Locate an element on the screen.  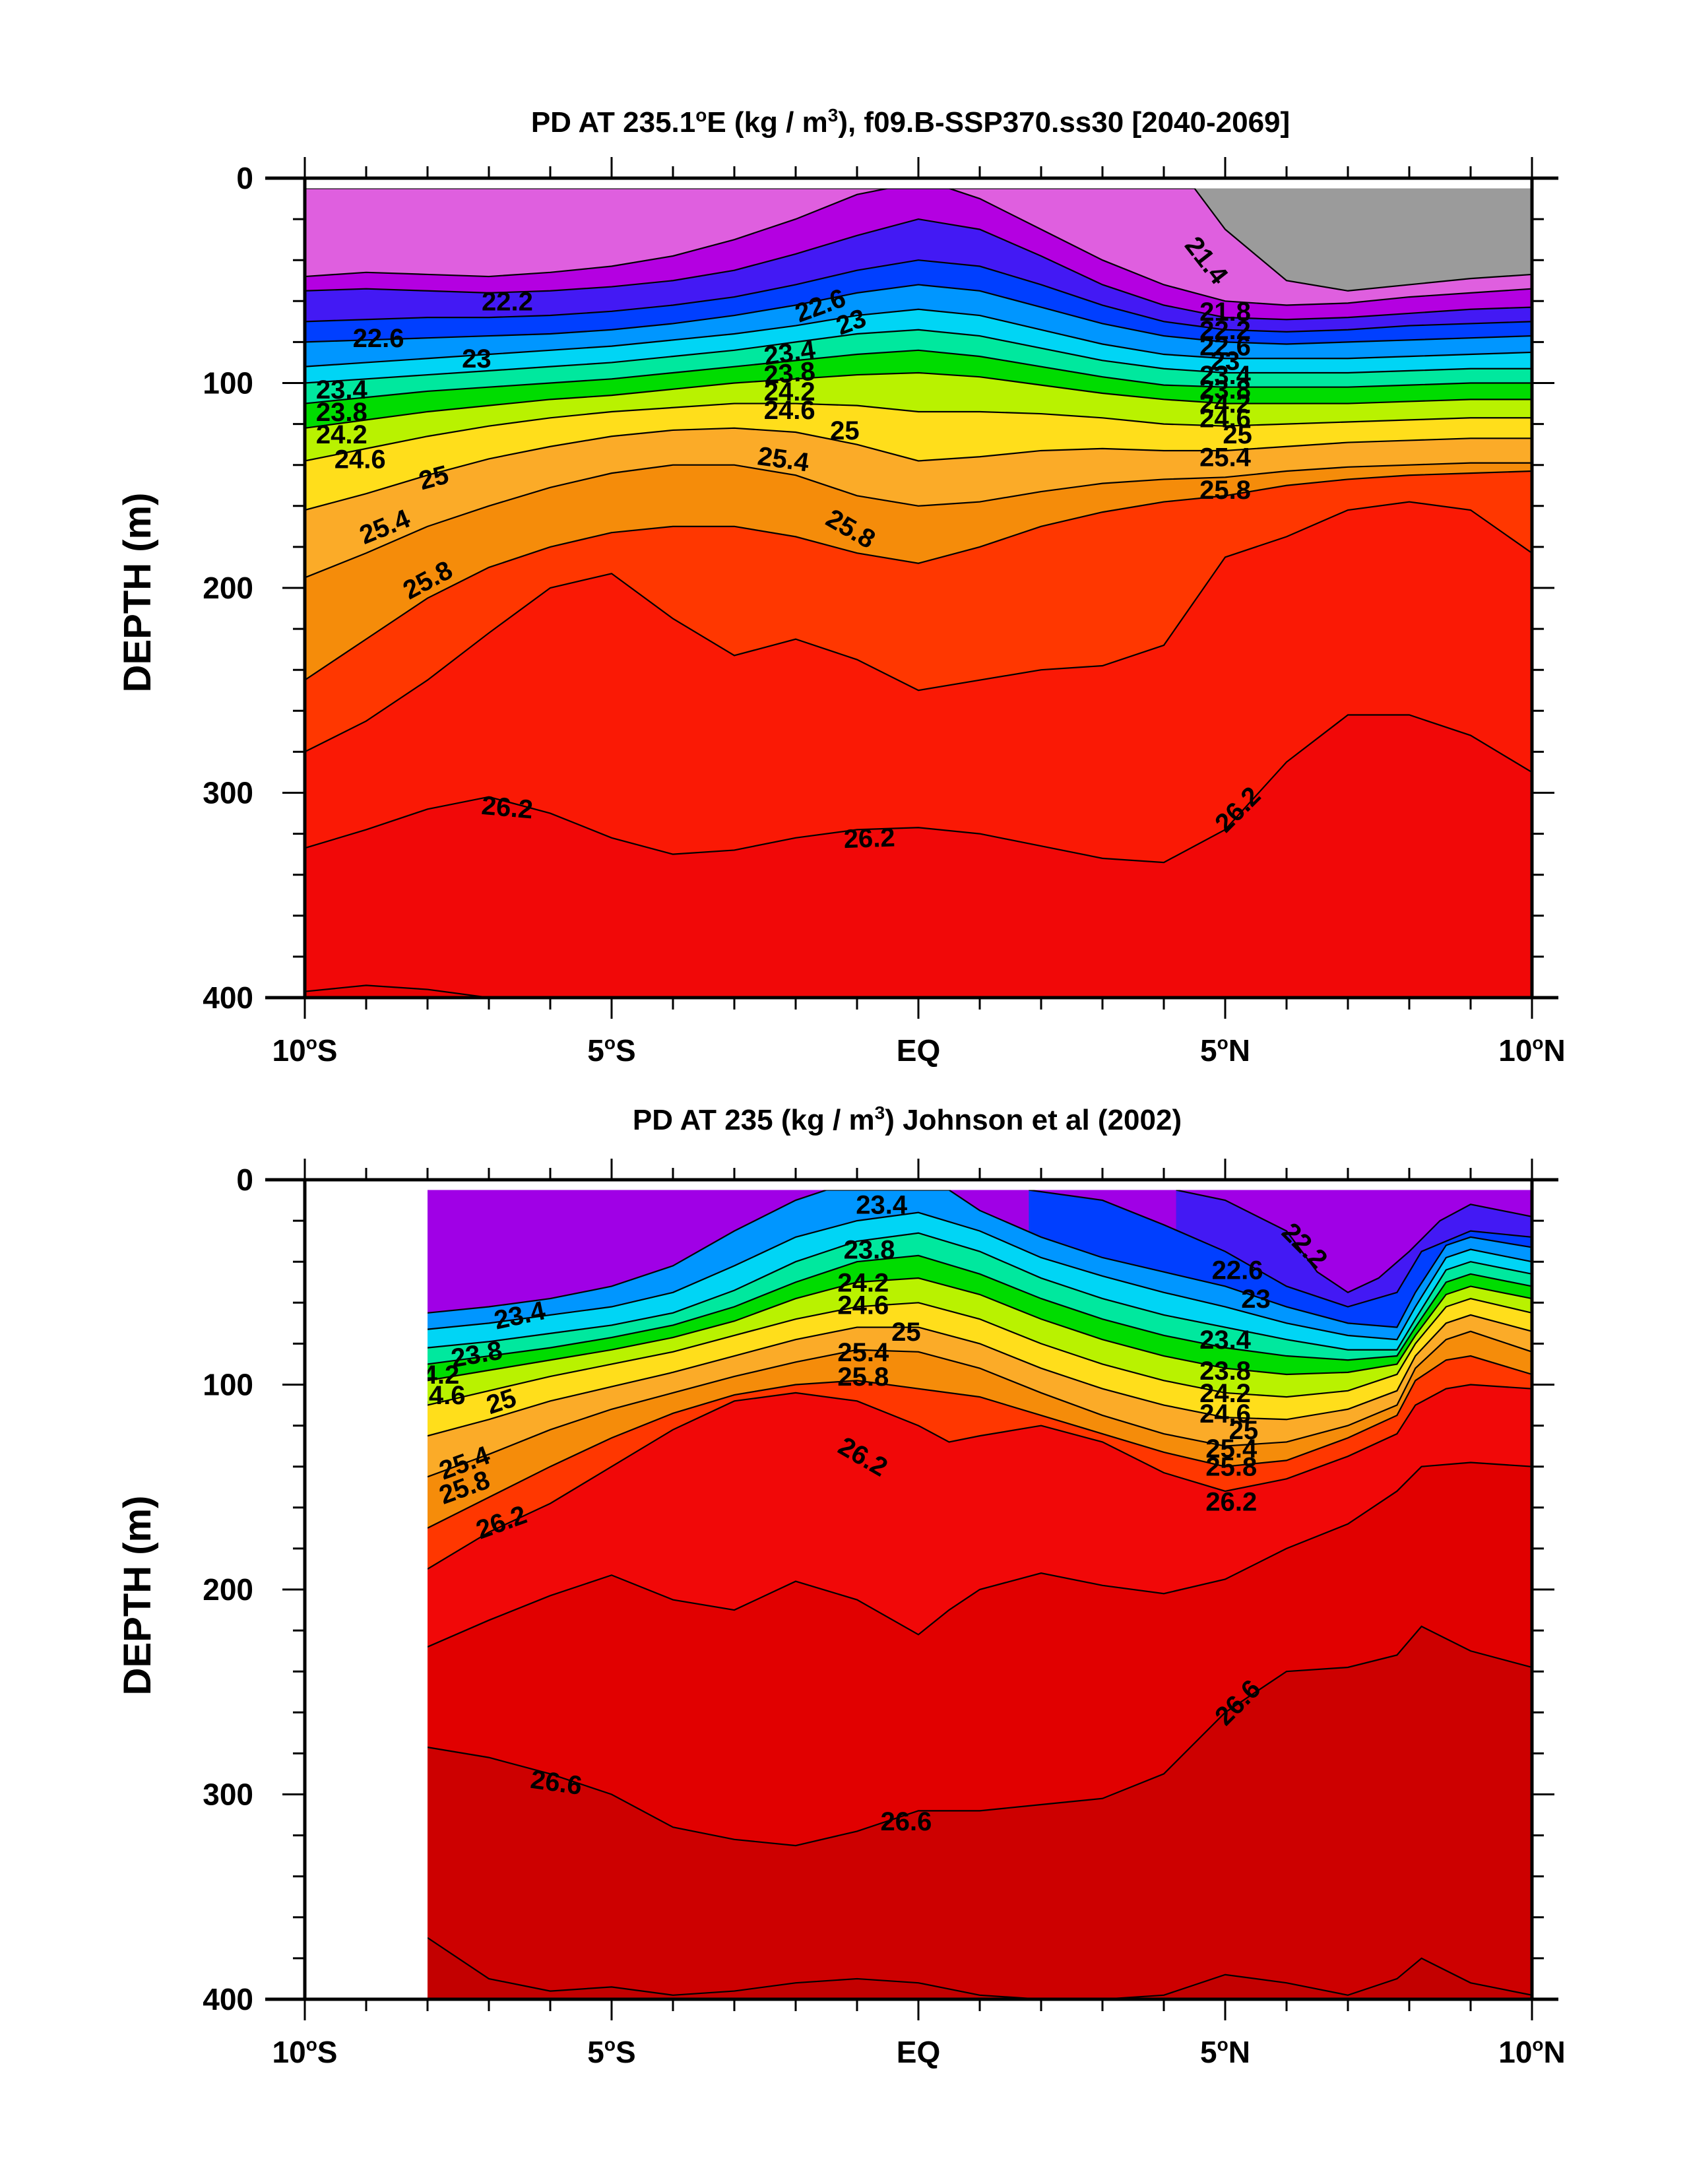
svg-text: 22.2 is located at coordinates (507, 301).